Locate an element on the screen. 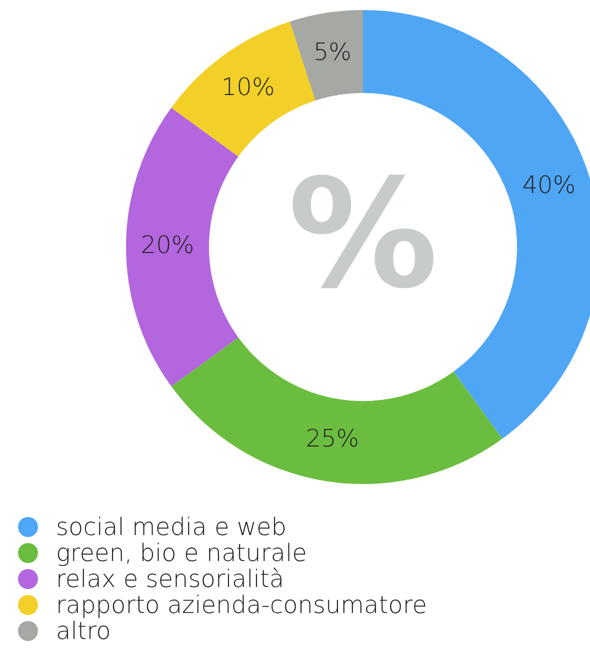  legend-label: altro is located at coordinates (83, 631).